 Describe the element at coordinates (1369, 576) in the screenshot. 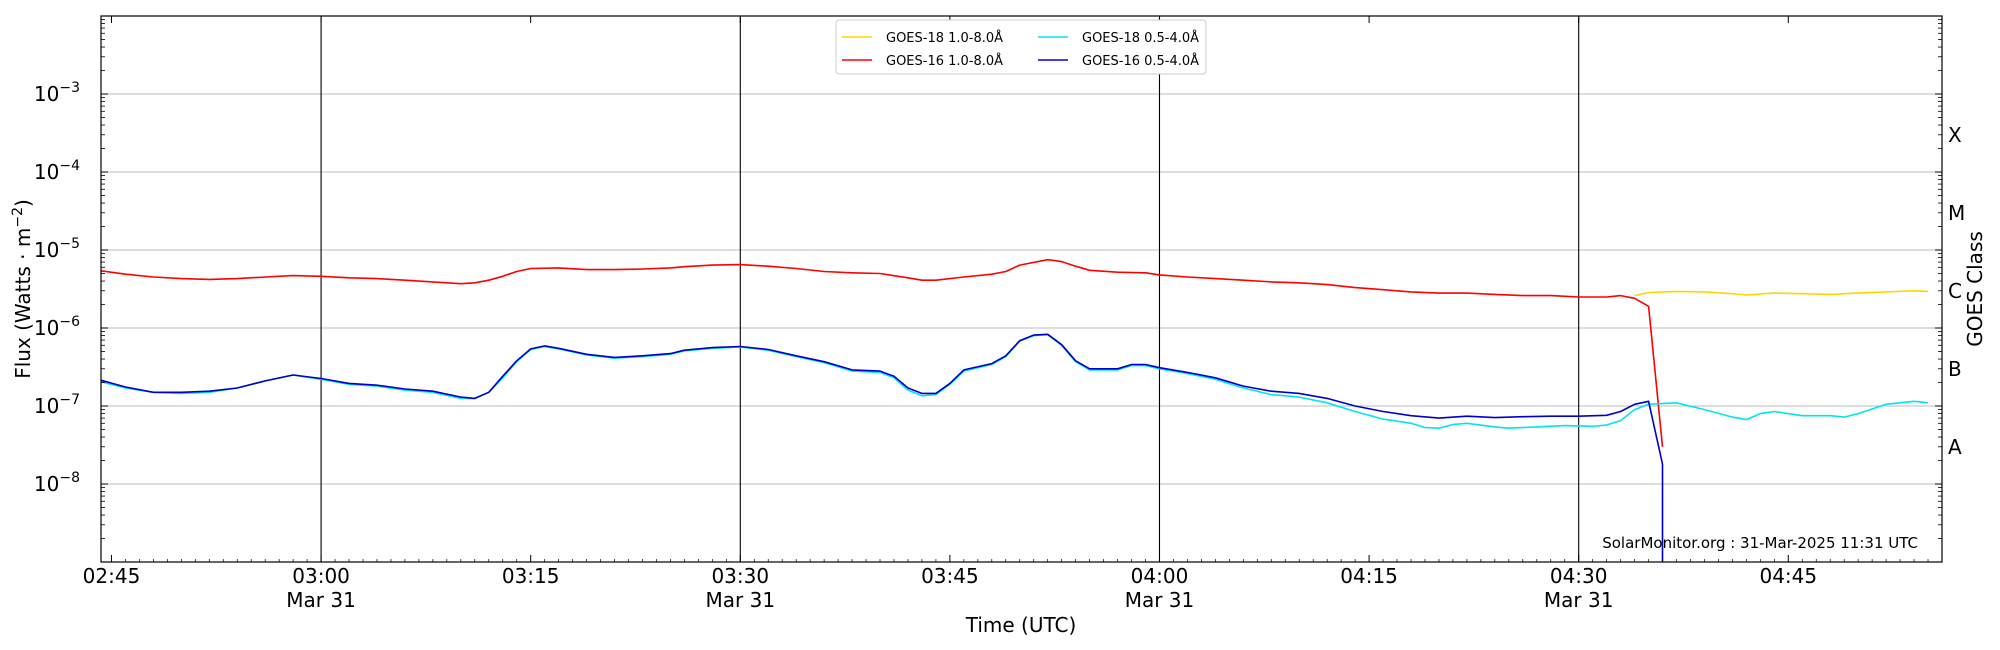

I see `x-tick-label-6: 04:15` at that location.